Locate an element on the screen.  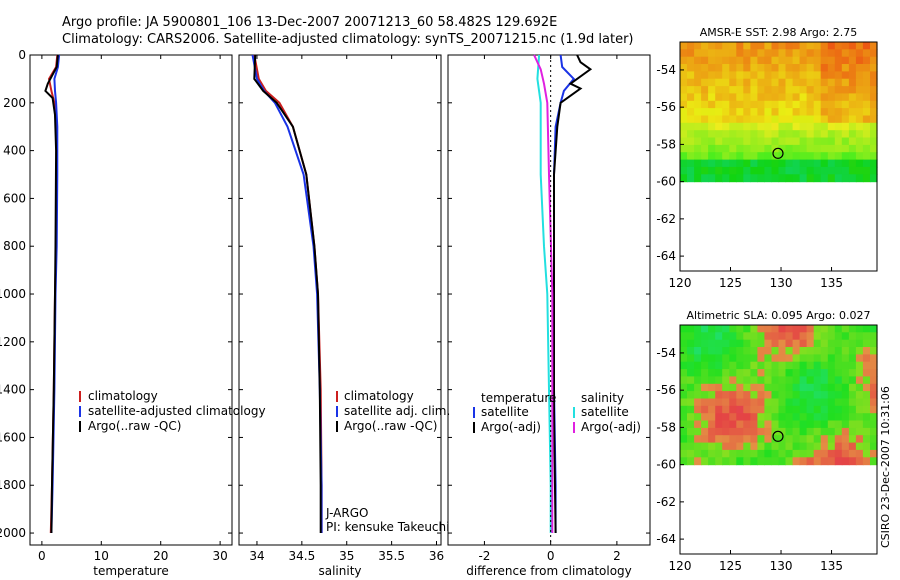
salinity-legend-label: climatology is located at coordinates (379, 396).